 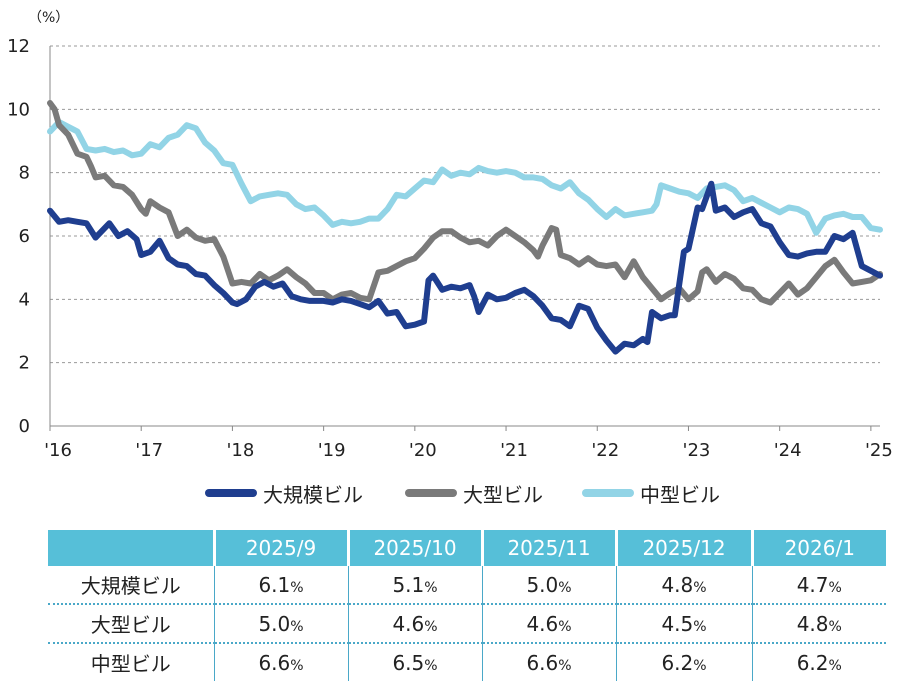 I want to click on x-tick-label: '18, so click(x=240, y=450).